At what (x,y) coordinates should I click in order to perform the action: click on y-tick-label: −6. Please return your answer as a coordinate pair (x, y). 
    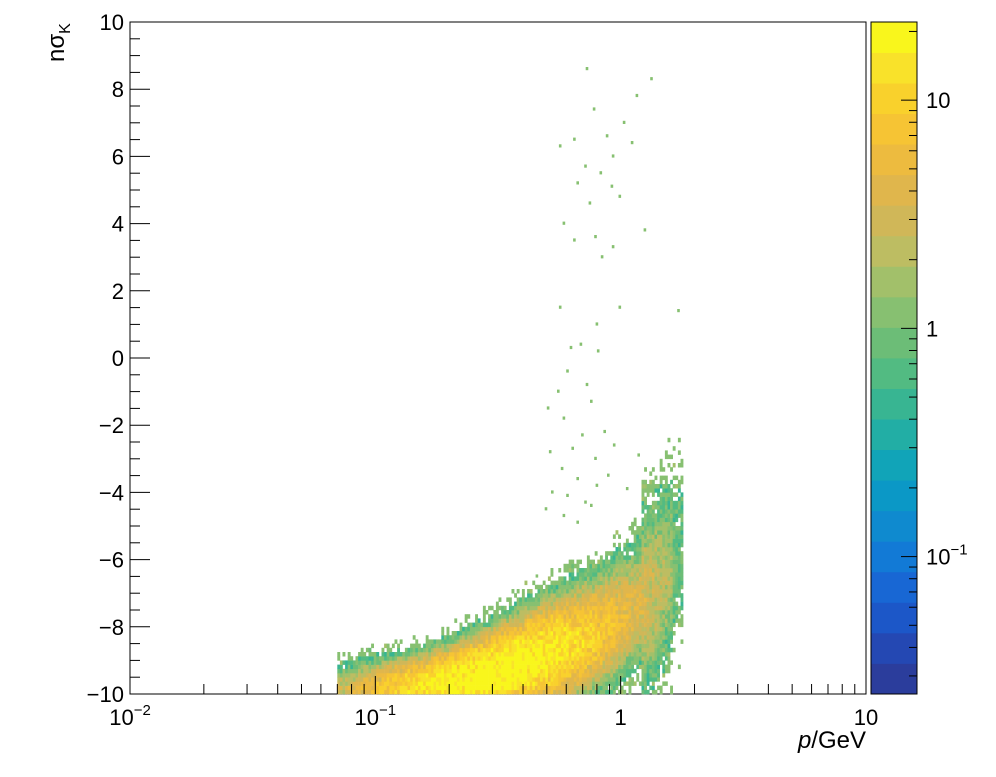
    Looking at the image, I should click on (111, 560).